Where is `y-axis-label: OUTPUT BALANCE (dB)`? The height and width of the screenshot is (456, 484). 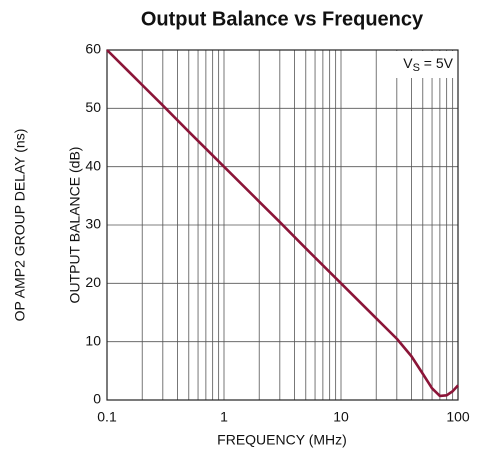
y-axis-label: OUTPUT BALANCE (dB) is located at coordinates (75, 225).